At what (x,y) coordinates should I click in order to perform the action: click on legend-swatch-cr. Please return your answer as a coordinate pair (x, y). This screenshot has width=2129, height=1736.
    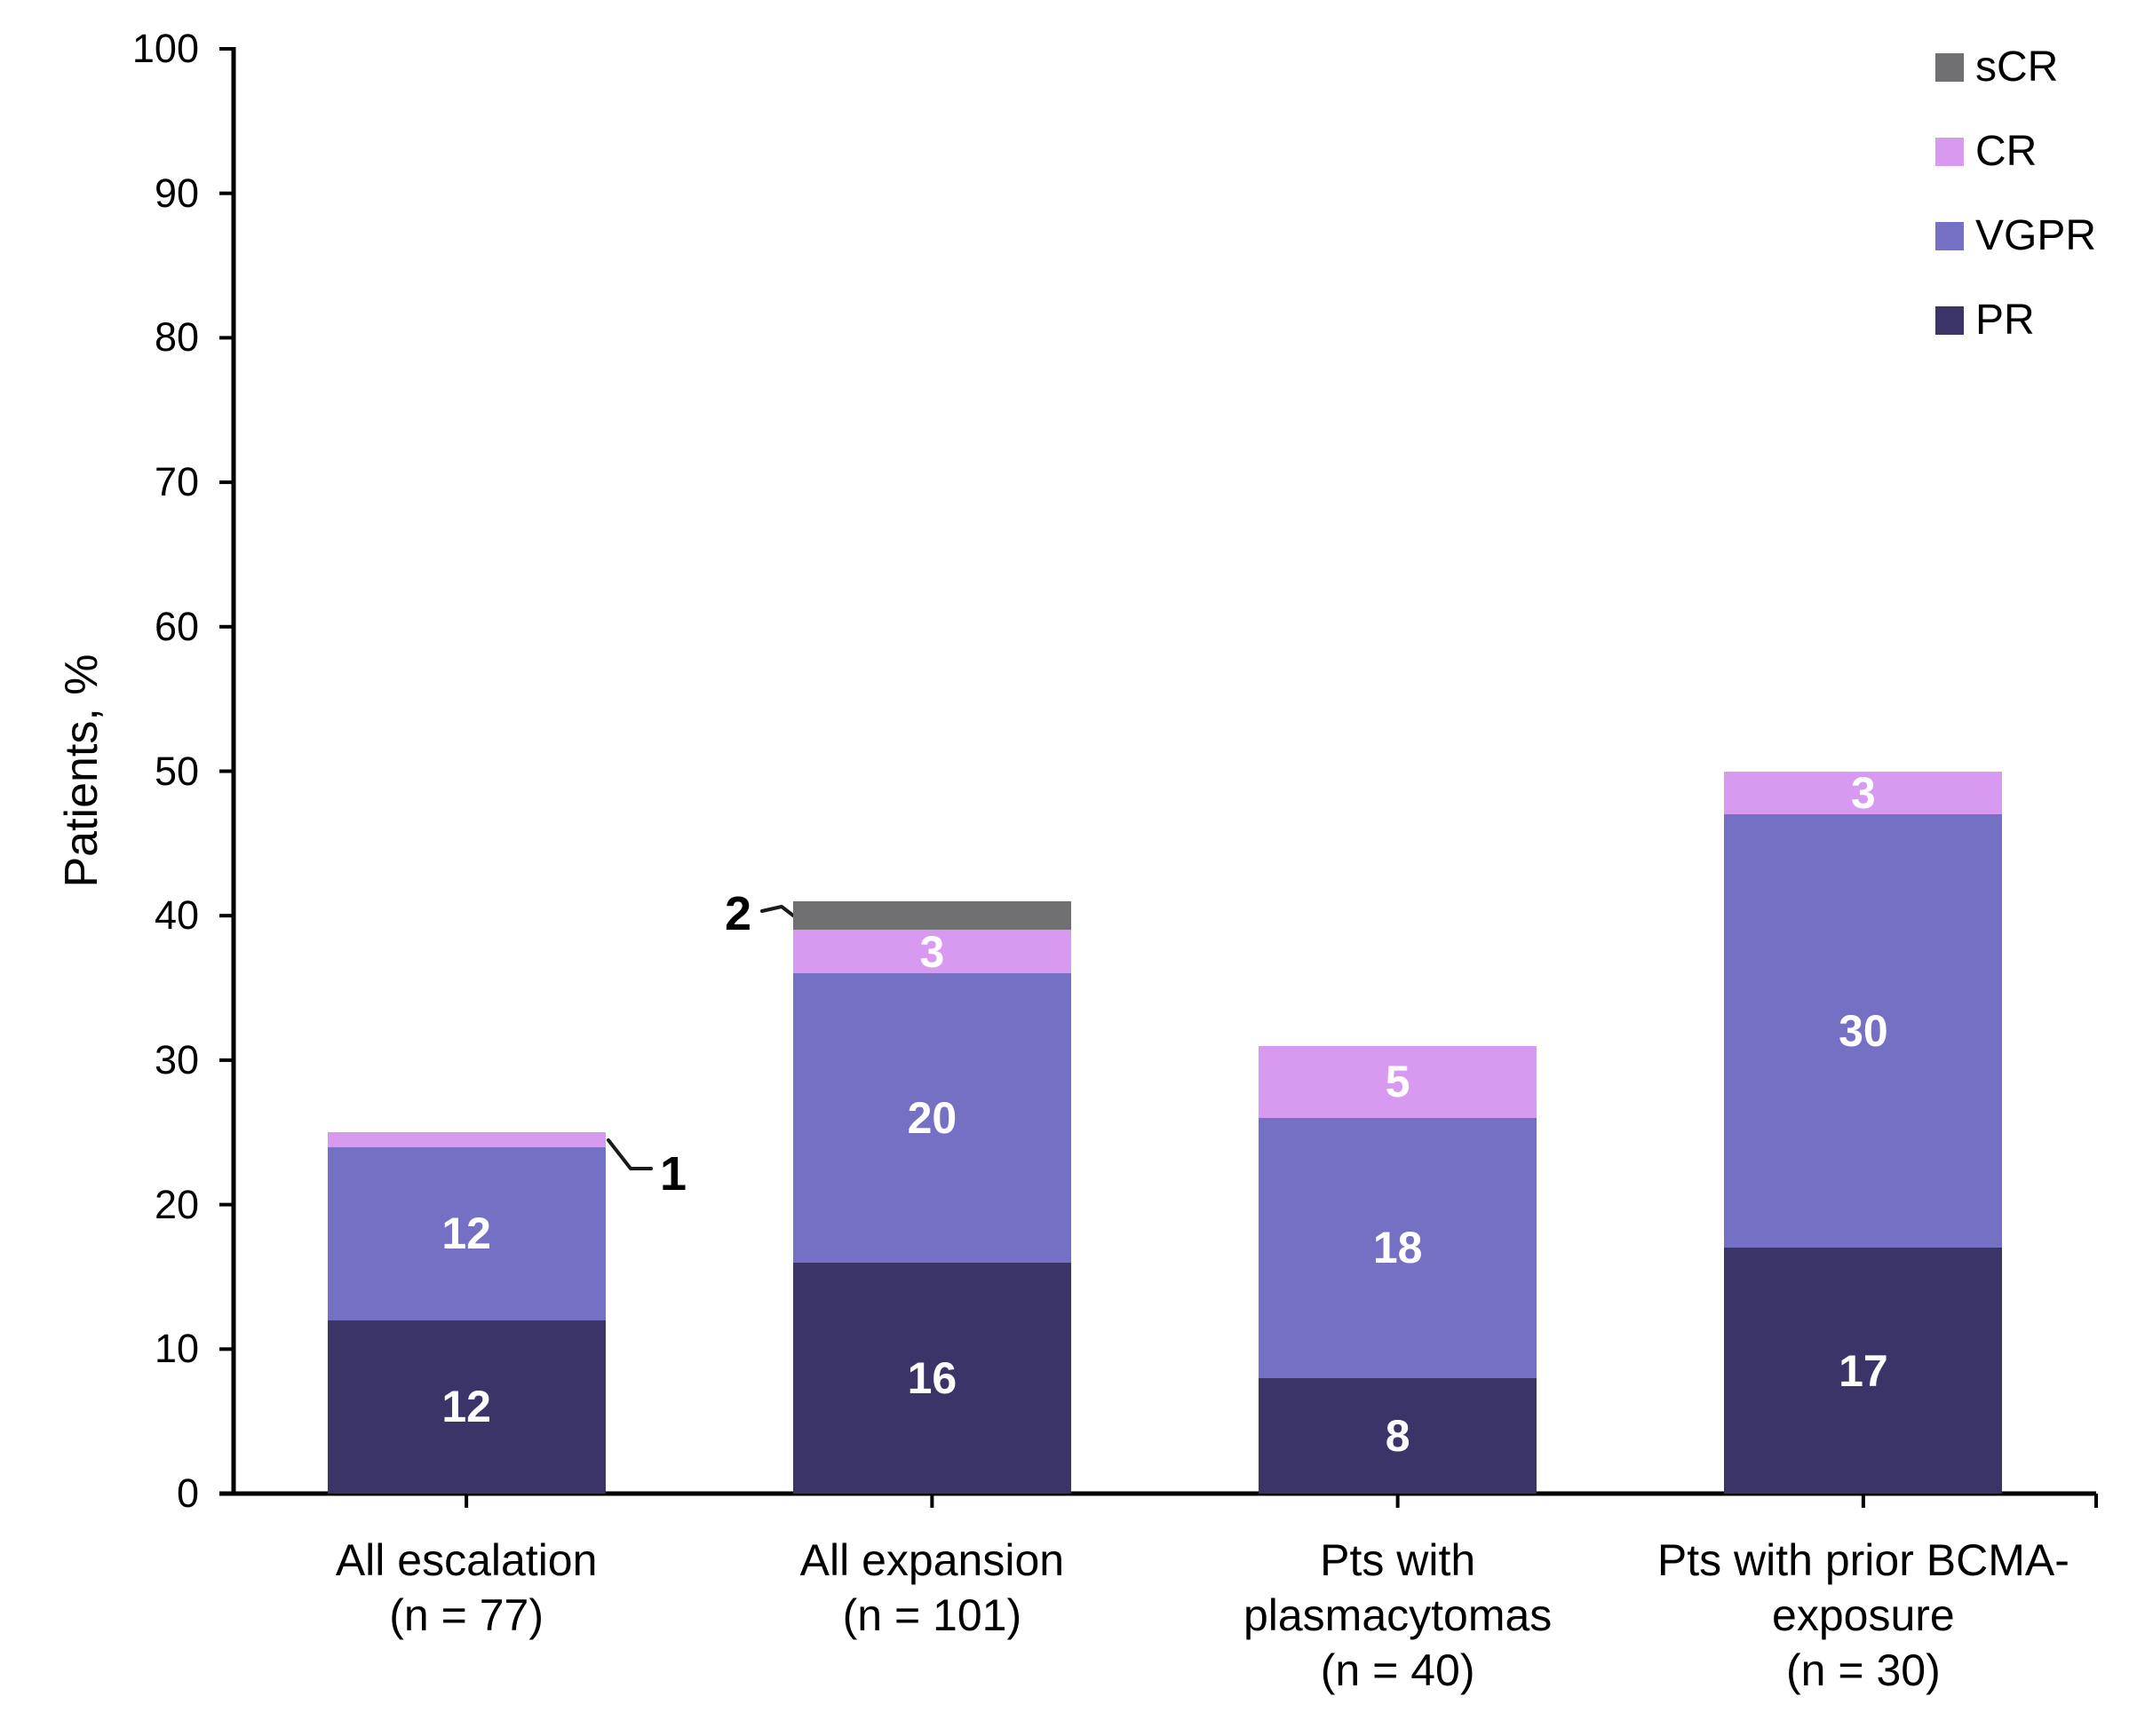
    Looking at the image, I should click on (1949, 152).